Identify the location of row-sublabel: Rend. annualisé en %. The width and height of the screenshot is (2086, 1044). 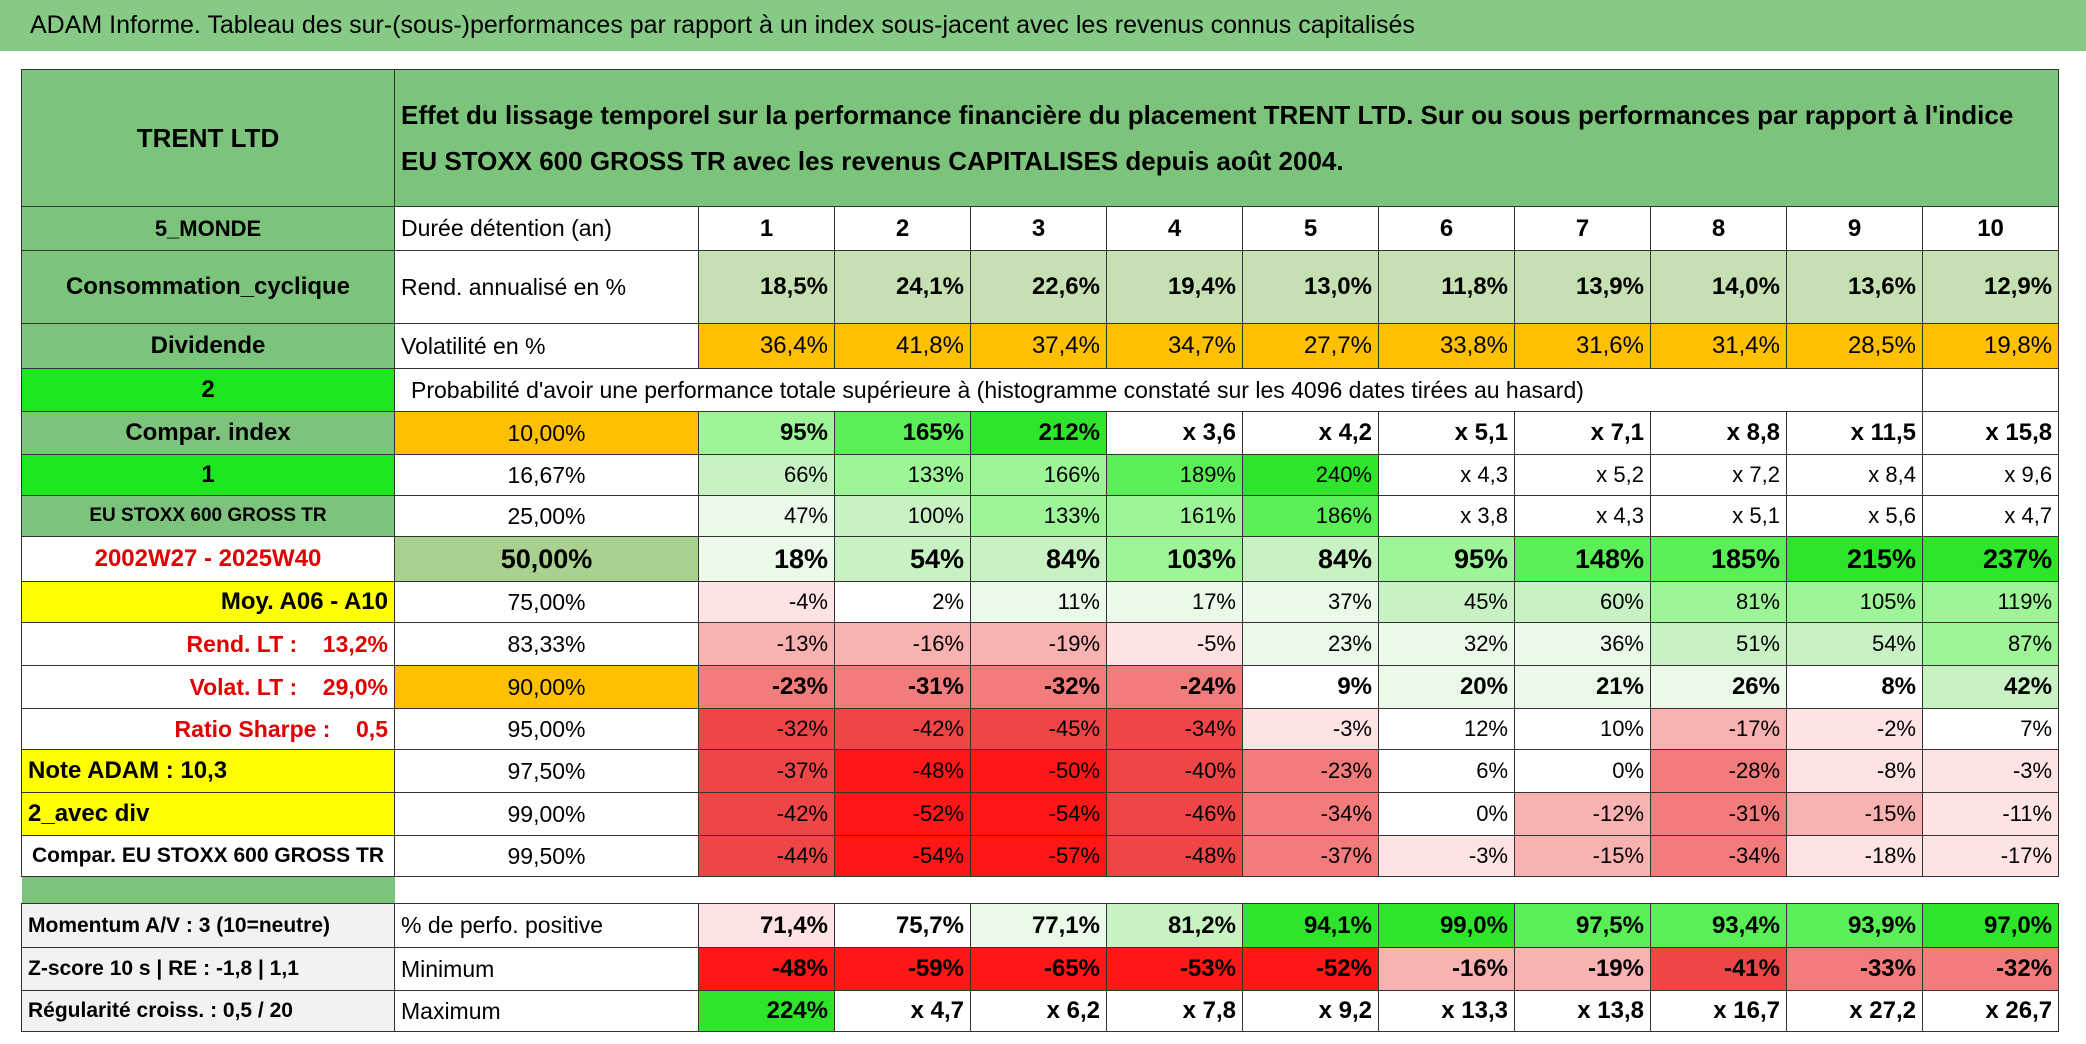
(546, 287).